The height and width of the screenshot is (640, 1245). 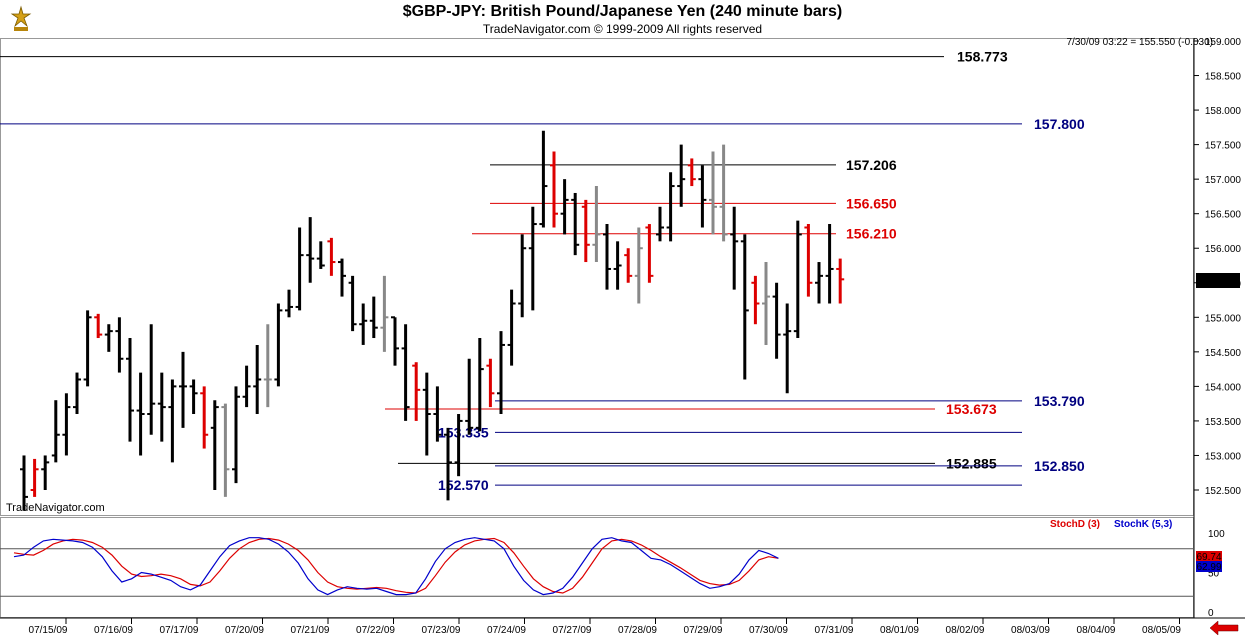 What do you see at coordinates (572, 630) in the screenshot?
I see `date-tick-label: 07/27/09` at bounding box center [572, 630].